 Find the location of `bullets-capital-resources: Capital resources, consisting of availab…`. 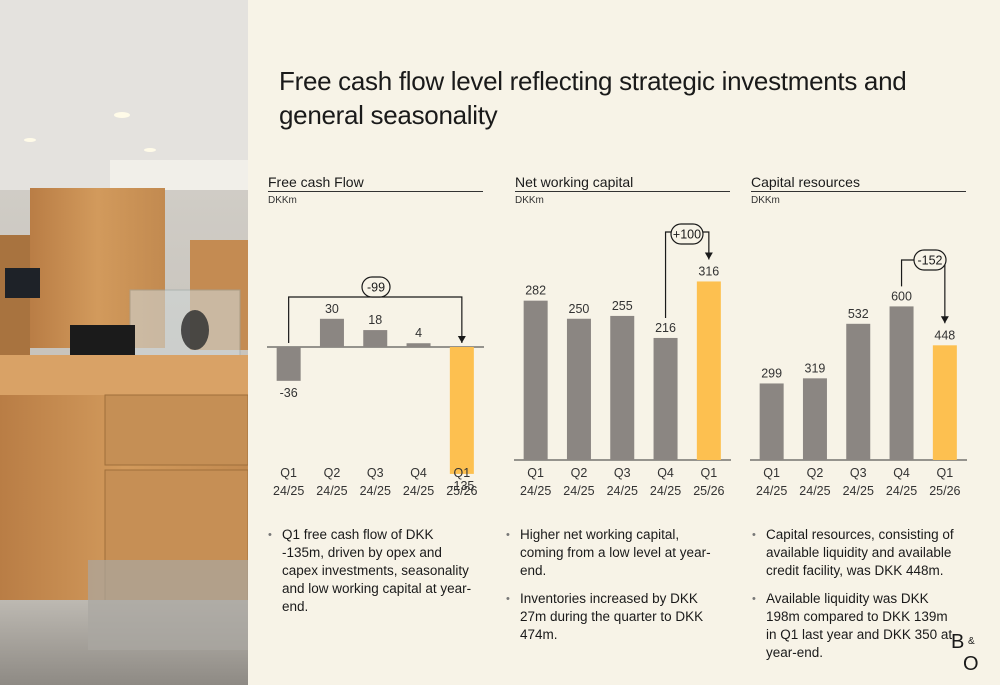

bullets-capital-resources: Capital resources, consisting of availab… is located at coordinates (854, 599).